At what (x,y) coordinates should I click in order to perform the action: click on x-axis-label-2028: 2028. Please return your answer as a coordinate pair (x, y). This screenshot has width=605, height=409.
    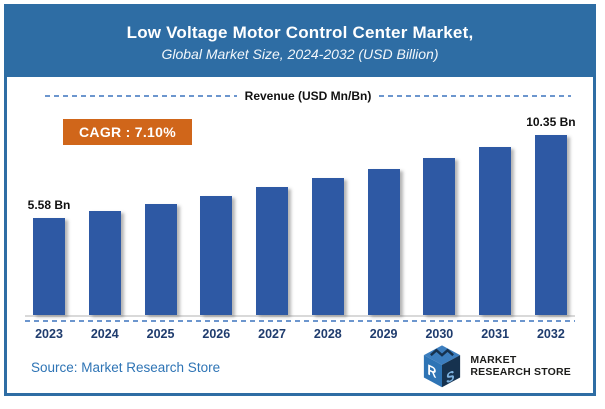
    Looking at the image, I should click on (327, 334).